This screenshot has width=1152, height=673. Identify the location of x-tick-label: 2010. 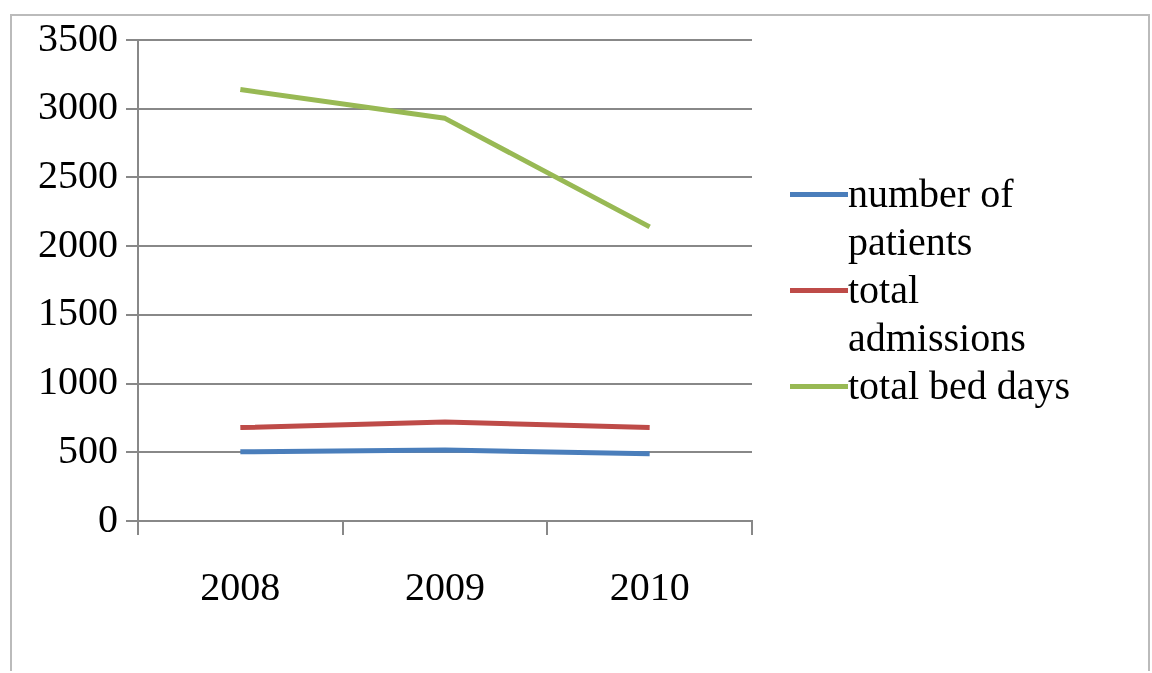
(649, 586).